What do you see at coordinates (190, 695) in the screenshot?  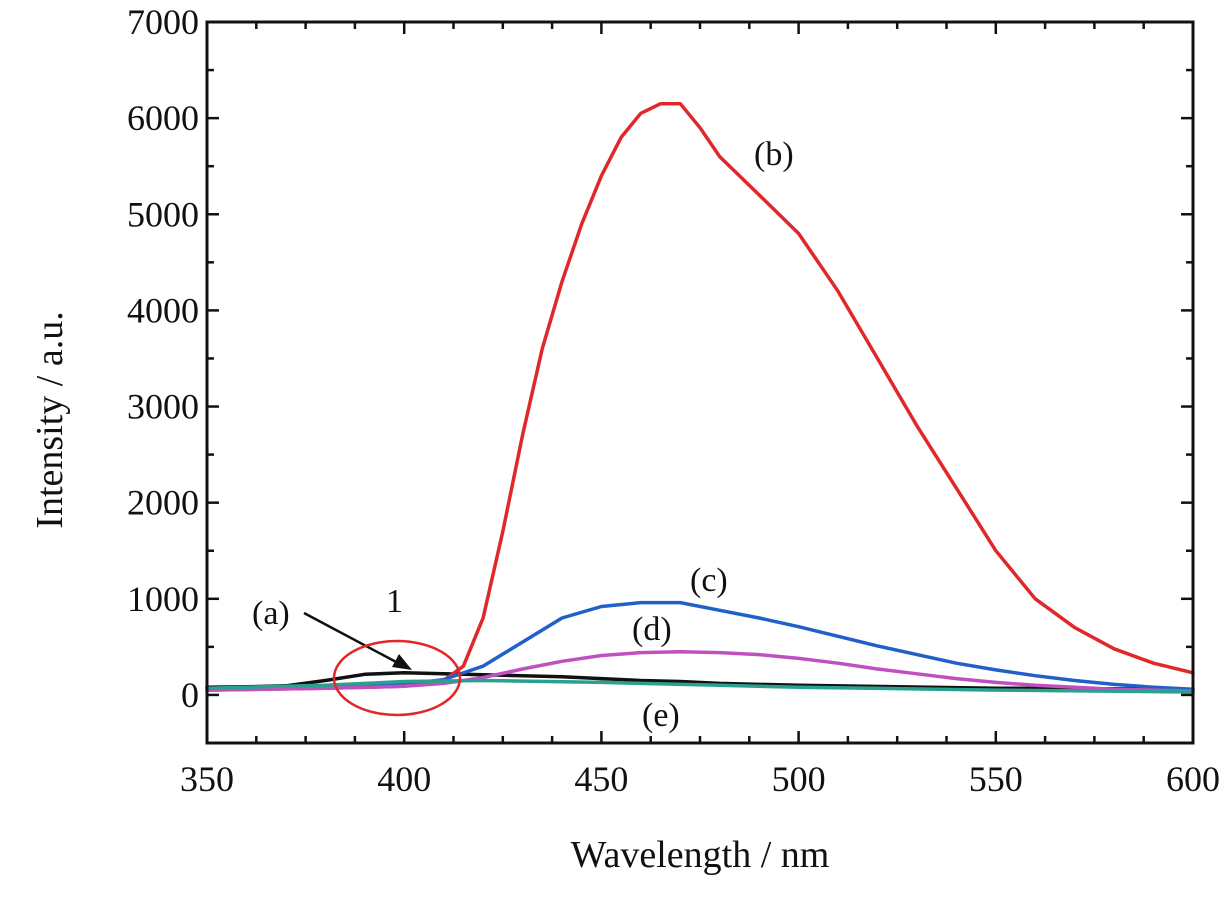 I see `y-tick-label: 0` at bounding box center [190, 695].